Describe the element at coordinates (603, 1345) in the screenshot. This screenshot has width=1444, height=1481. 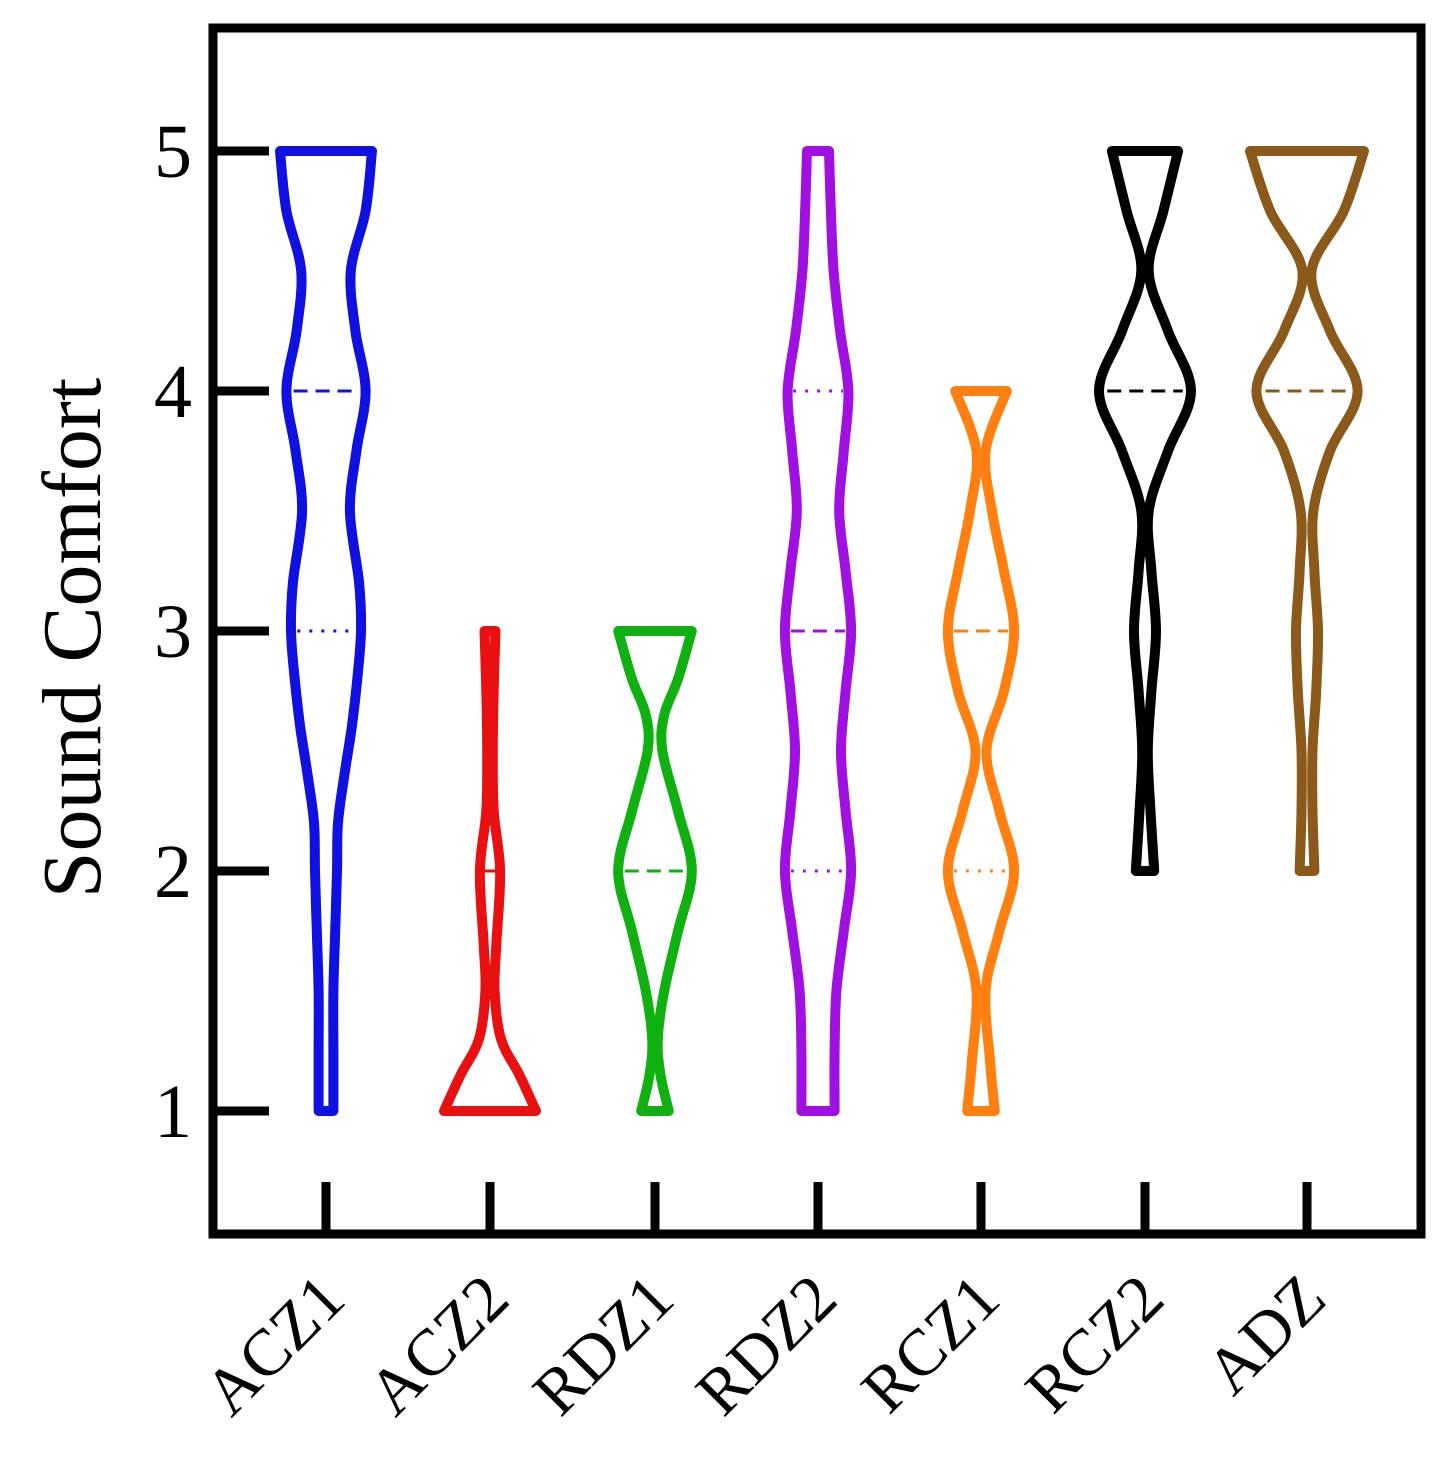
I see `x-category-label: RDZ1` at that location.